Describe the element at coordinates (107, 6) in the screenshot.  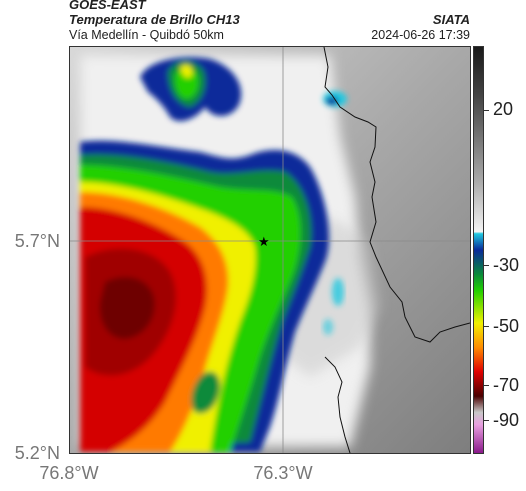
I see `product-title: GOES-EAST` at that location.